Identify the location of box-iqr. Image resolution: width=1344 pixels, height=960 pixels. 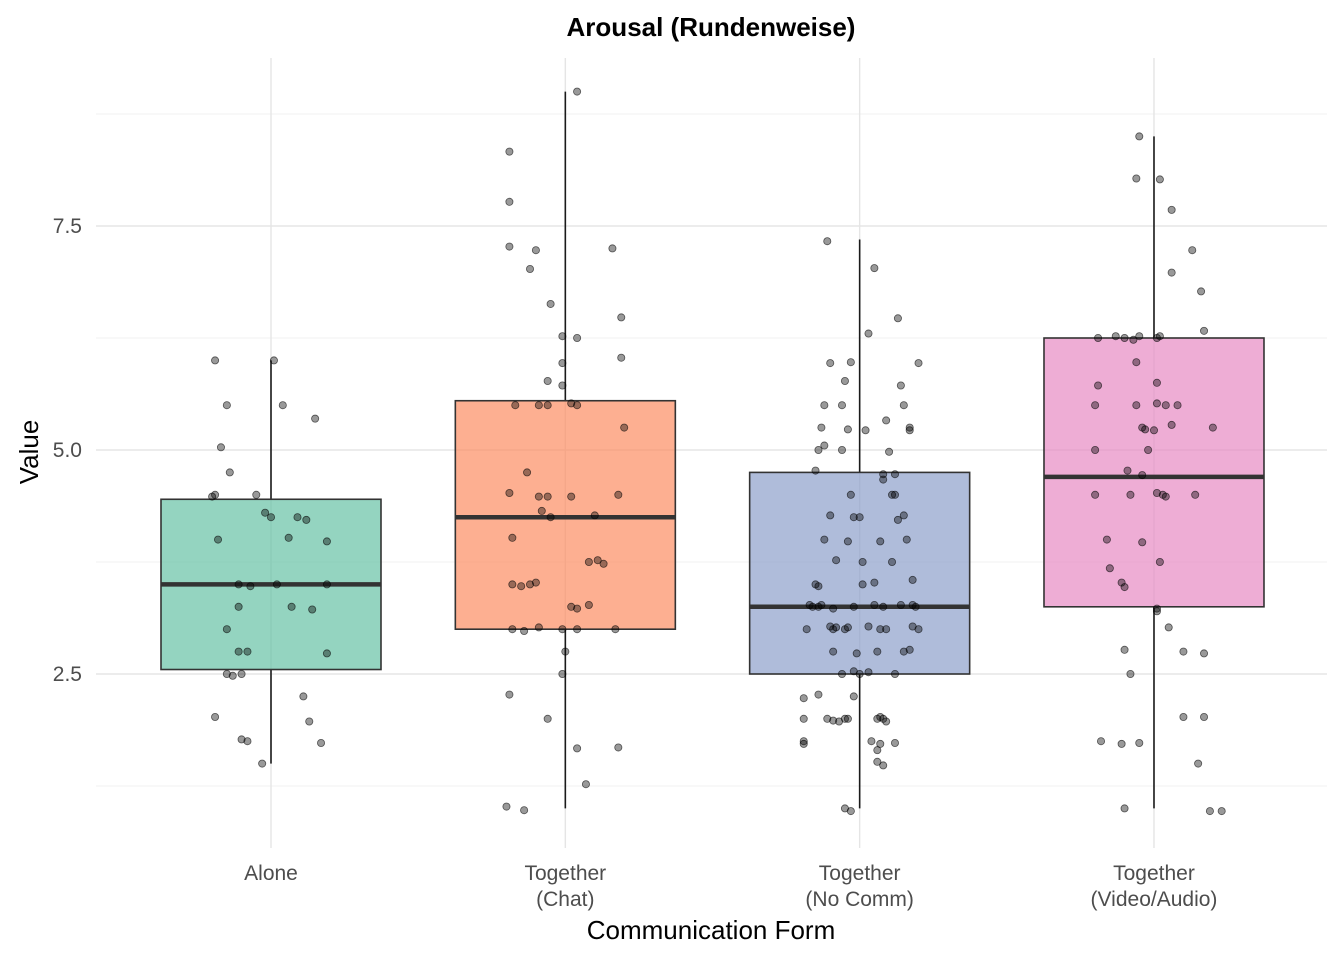
(859, 573).